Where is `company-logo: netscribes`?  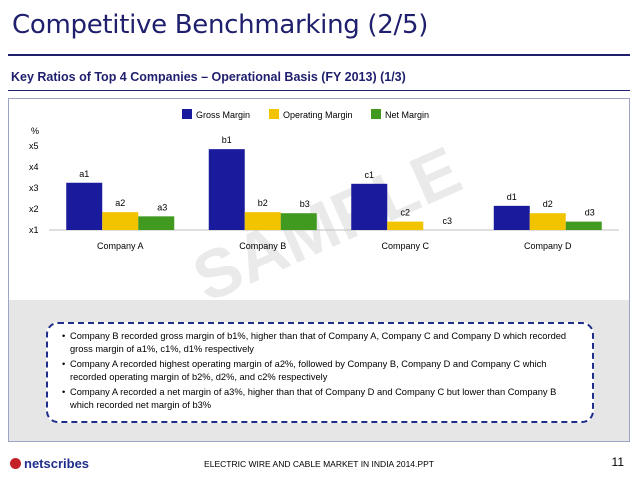
company-logo: netscribes is located at coordinates (49, 463).